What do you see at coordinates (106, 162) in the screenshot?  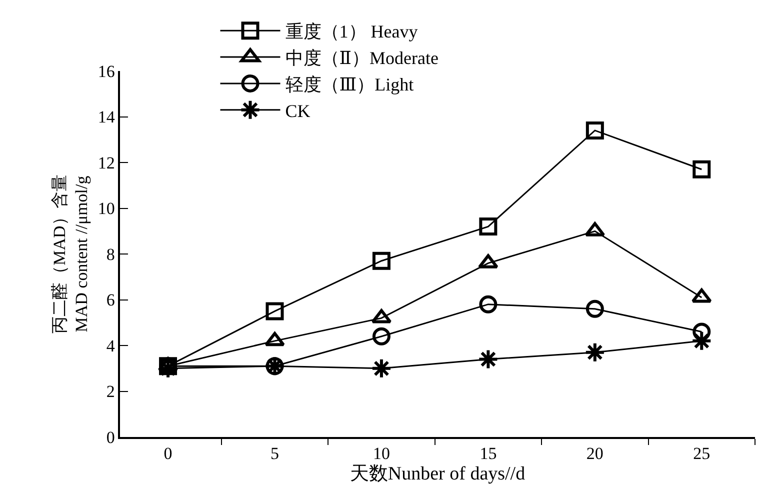 I see `y-tick-label: 12` at bounding box center [106, 162].